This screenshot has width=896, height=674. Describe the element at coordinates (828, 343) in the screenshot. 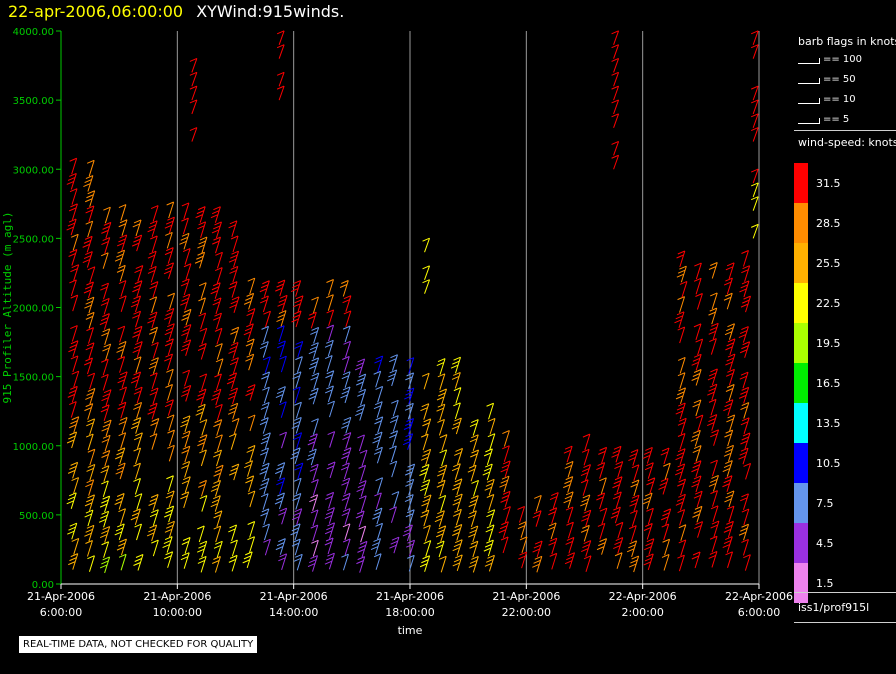

I see `colorbar-label: 19.5` at that location.